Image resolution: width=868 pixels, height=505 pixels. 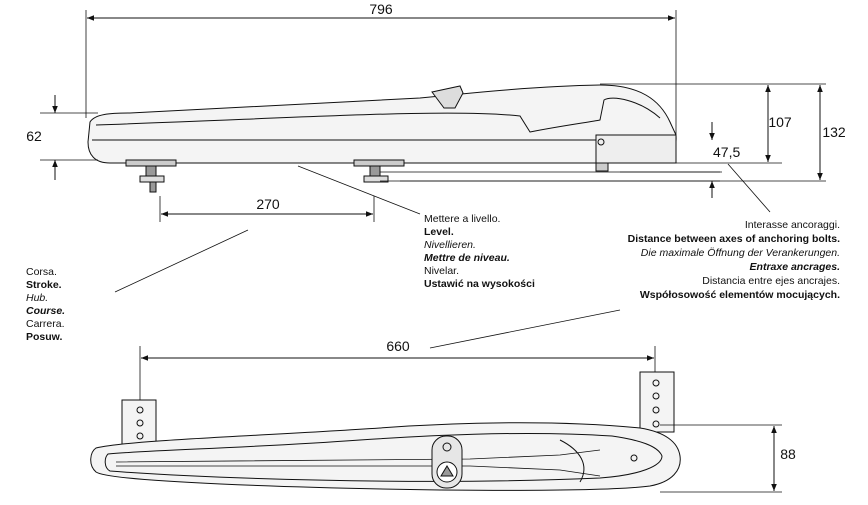 What do you see at coordinates (358, 471) in the screenshot?
I see `top-rod-lower` at bounding box center [358, 471].